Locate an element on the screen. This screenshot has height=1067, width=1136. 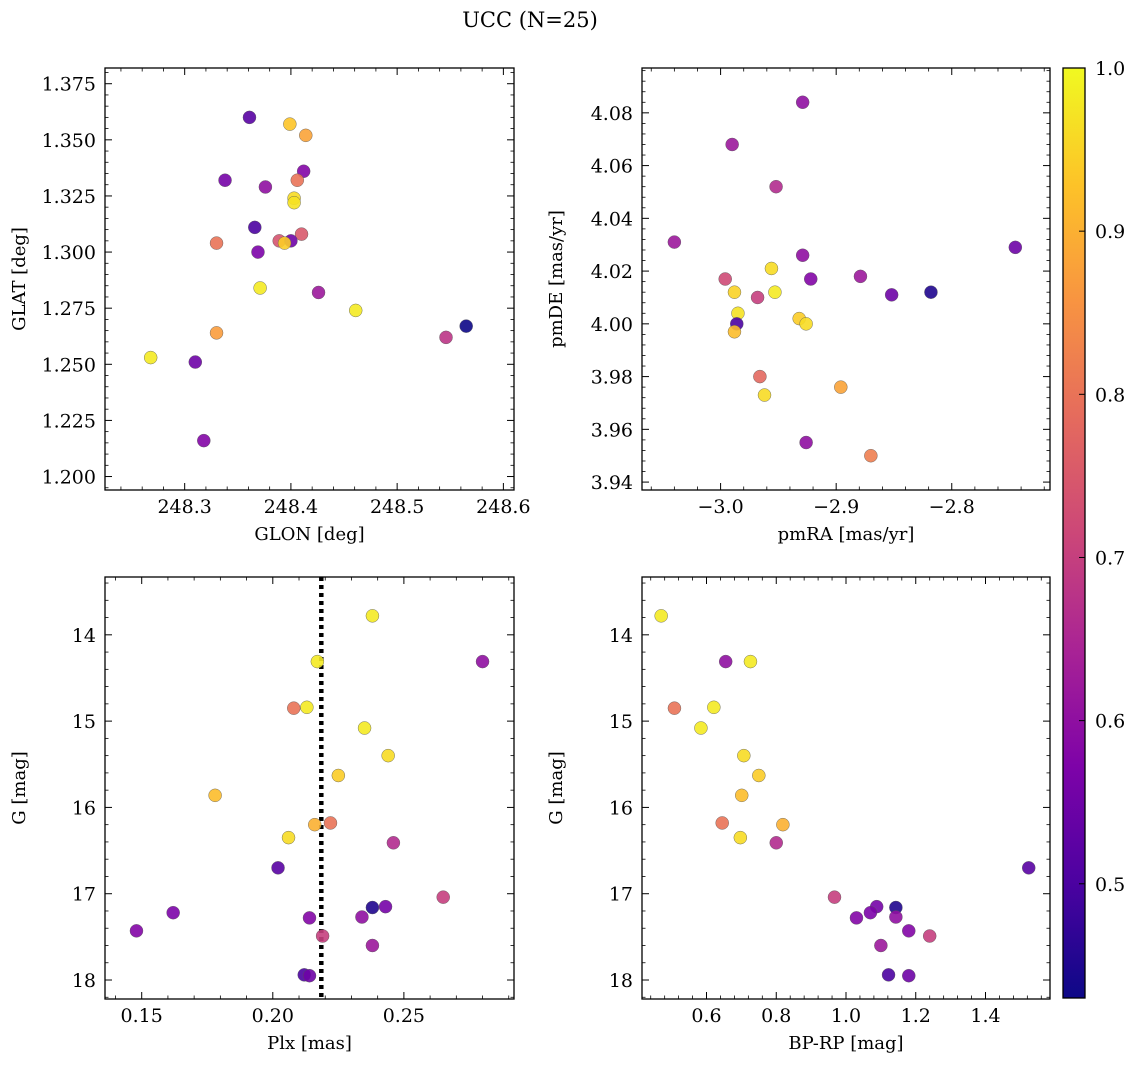
colorbar-tick-label: 1.0 is located at coordinates (1110, 69).